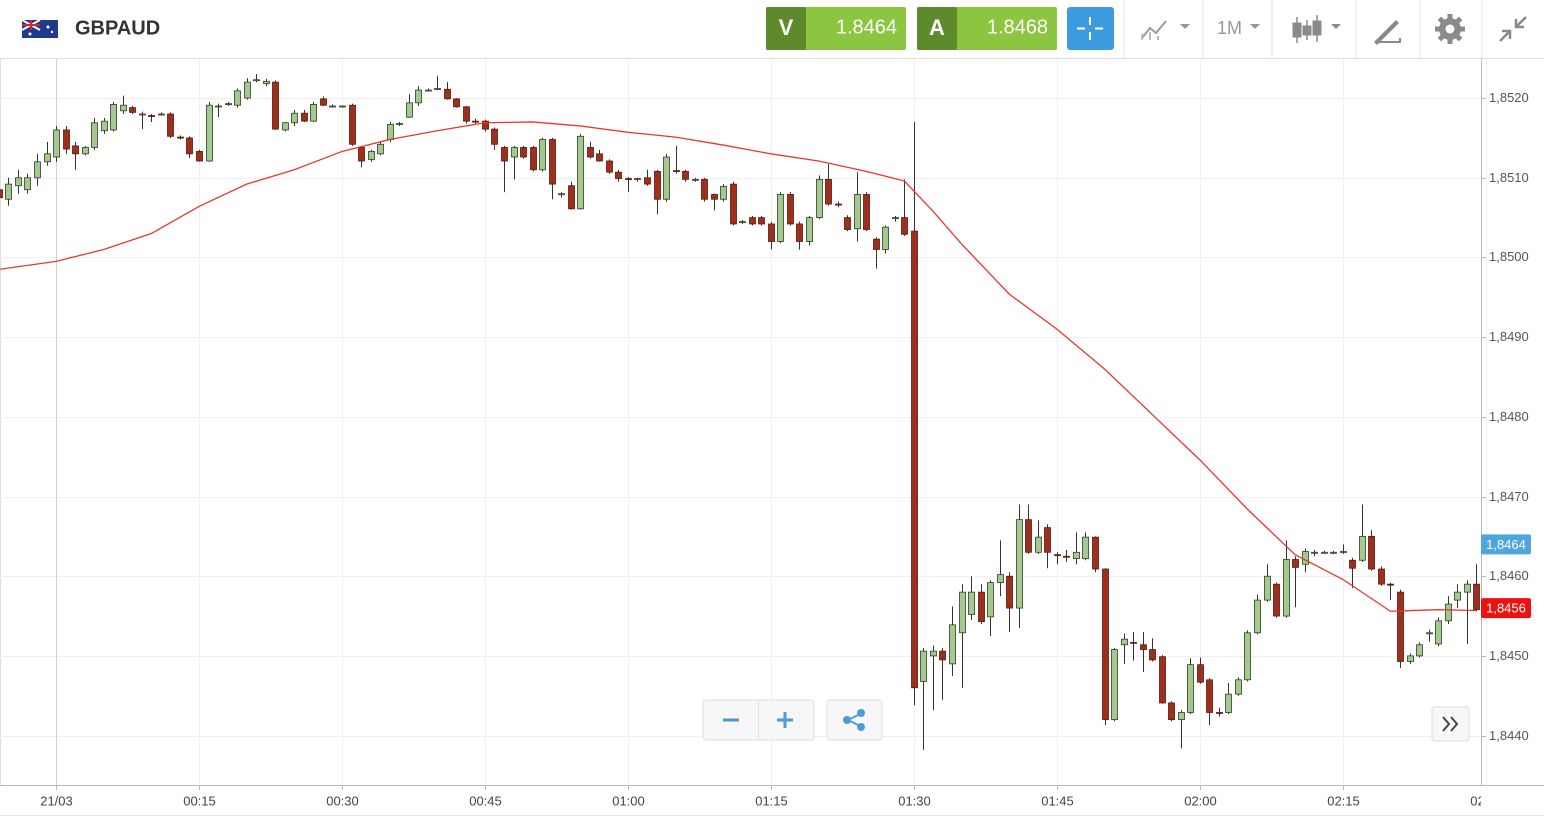 The width and height of the screenshot is (1544, 825). I want to click on price-label: 1,8464, so click(1506, 544).